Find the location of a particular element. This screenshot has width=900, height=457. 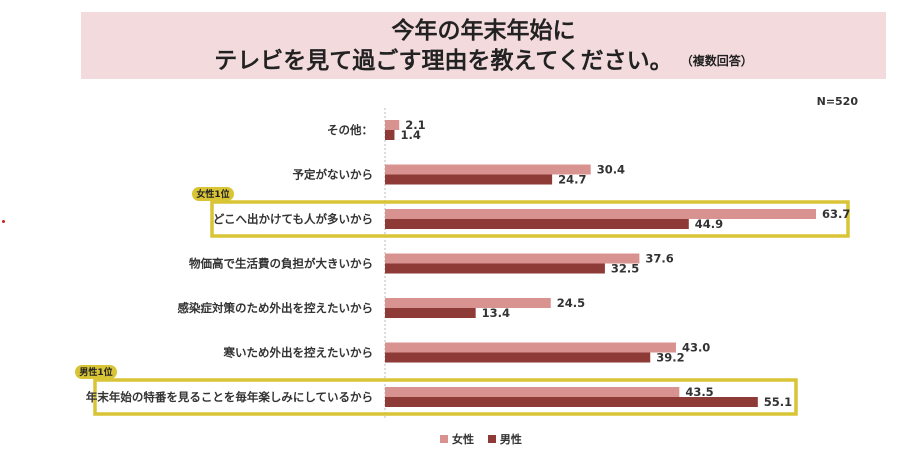

category-label-5: 寒いため外出を控えたいから is located at coordinates (298, 353).